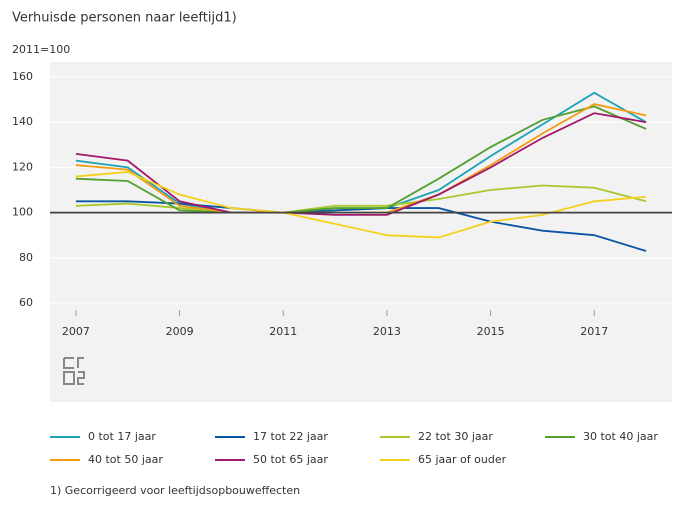  I want to click on chart-title: Verhuisde personen naar leeftijd1), so click(124, 18).